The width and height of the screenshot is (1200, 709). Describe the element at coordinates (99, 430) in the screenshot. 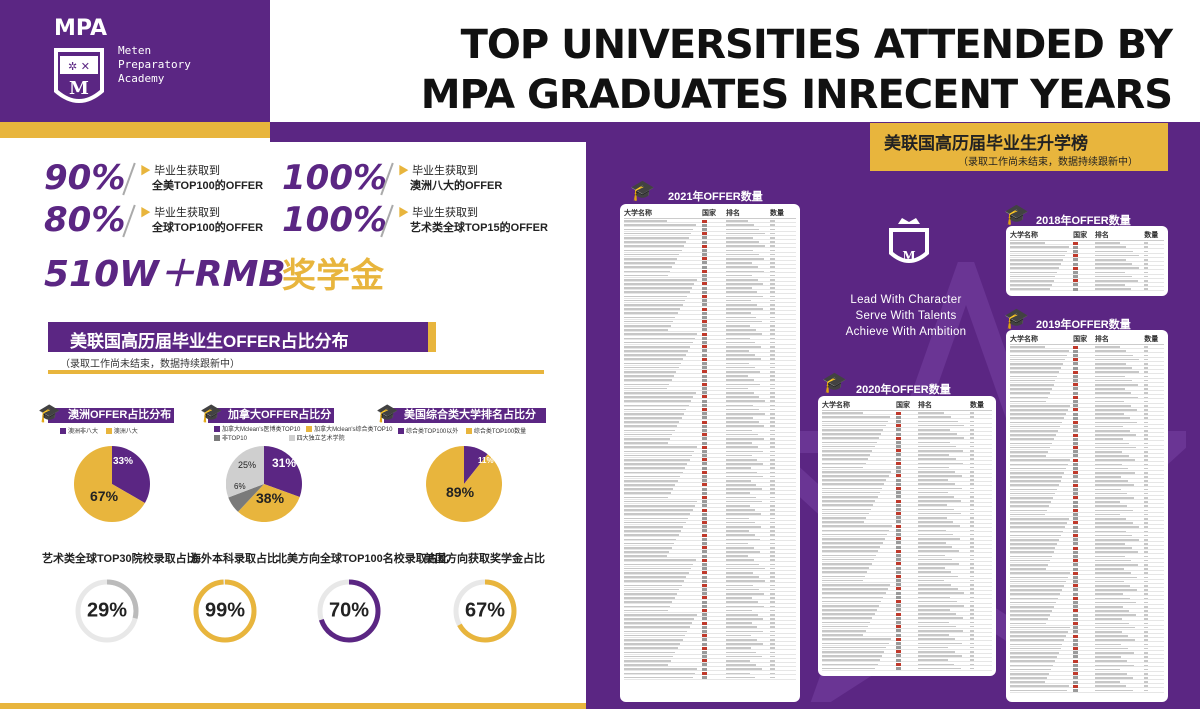

I see `pie-legend: 澳洲非八大 澳洲八大` at that location.